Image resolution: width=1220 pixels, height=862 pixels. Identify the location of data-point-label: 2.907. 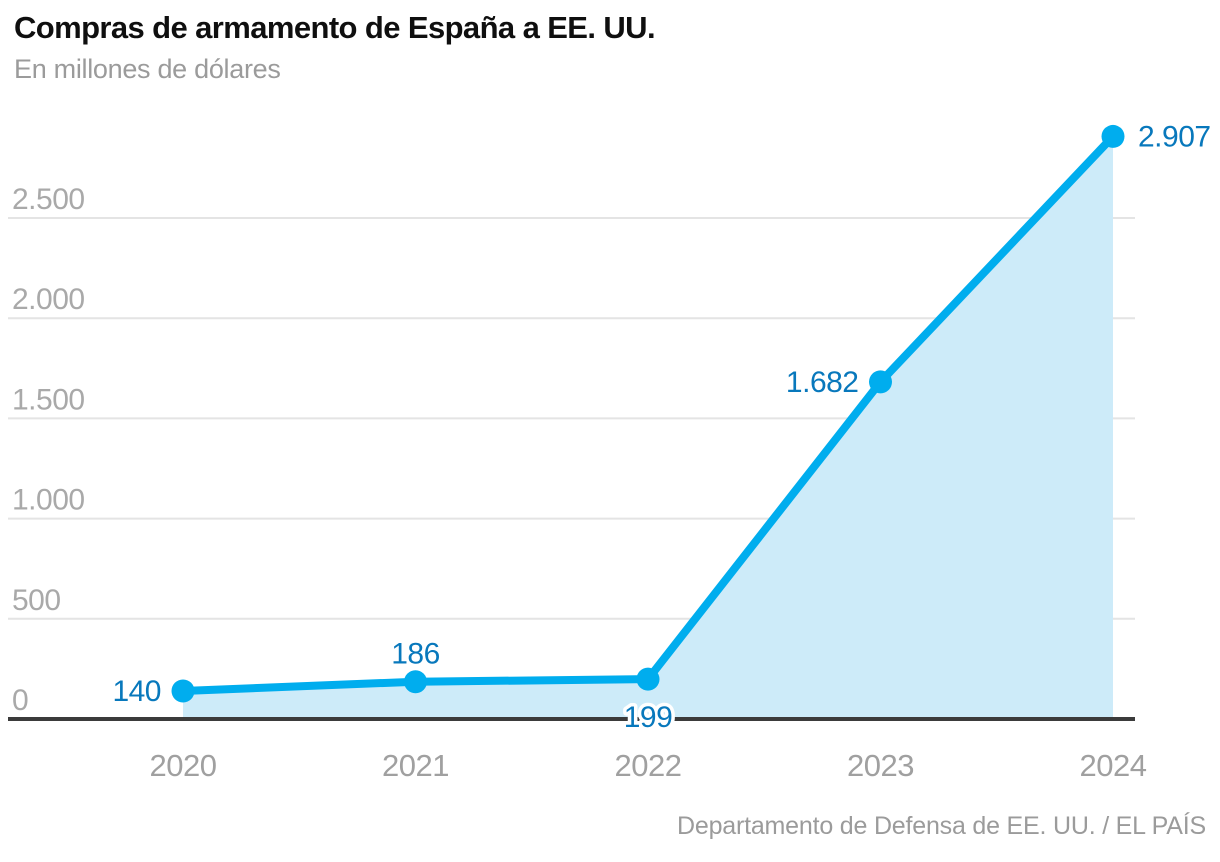
(1174, 136).